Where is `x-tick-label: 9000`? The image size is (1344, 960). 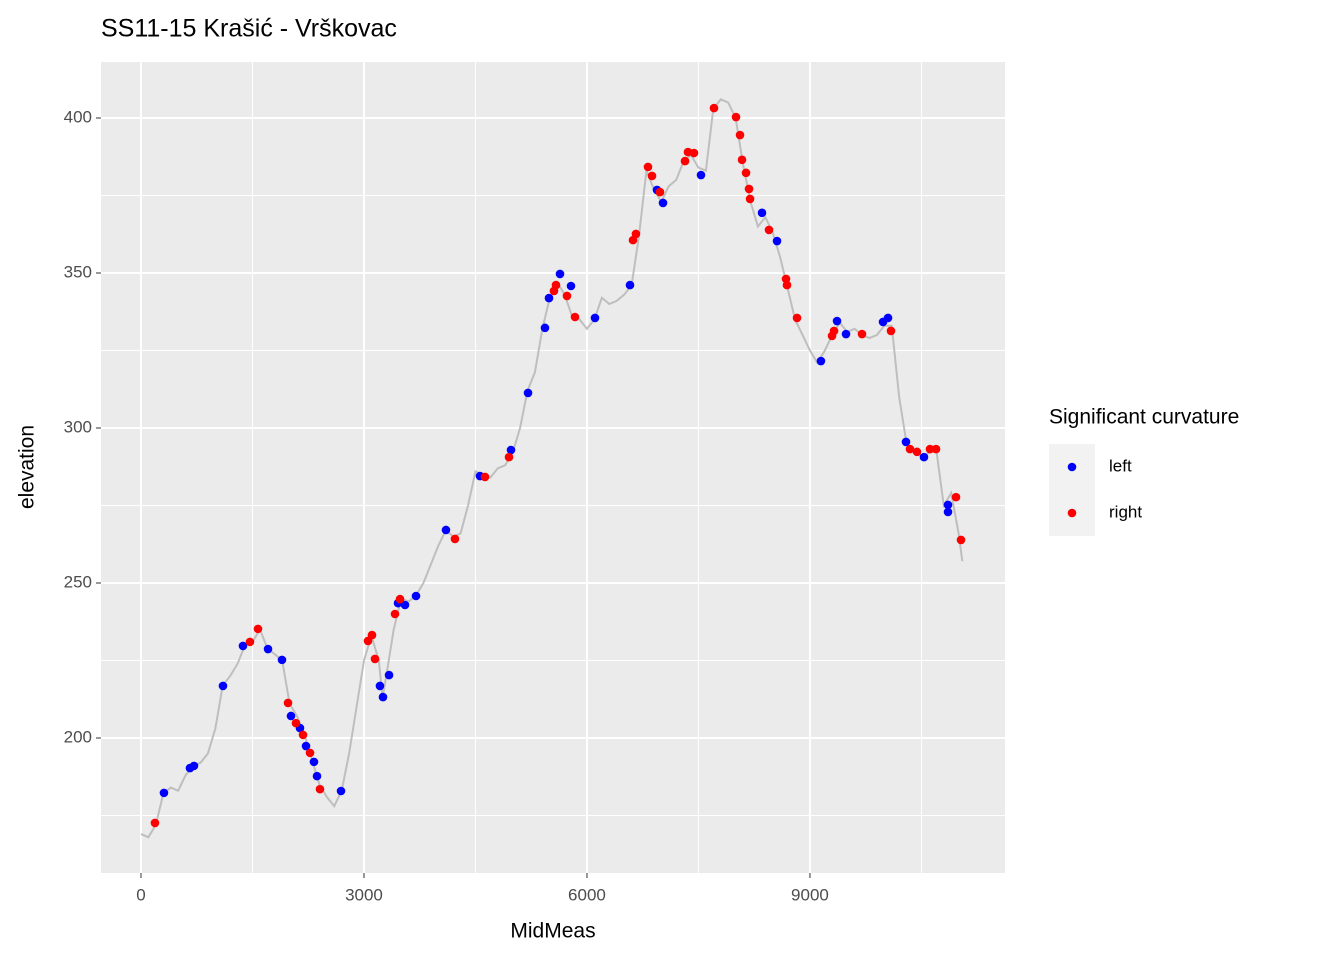 x-tick-label: 9000 is located at coordinates (810, 894).